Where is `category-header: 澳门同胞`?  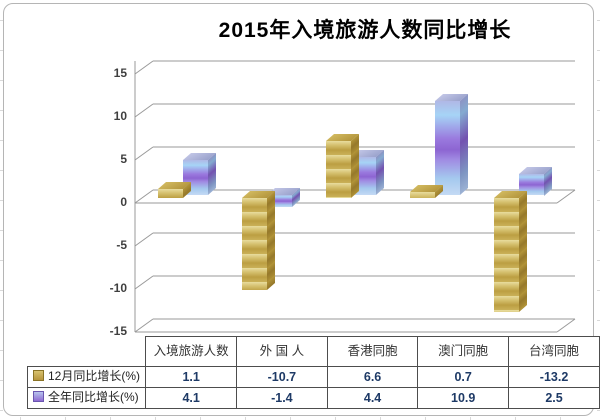 category-header: 澳门同胞 is located at coordinates (463, 351).